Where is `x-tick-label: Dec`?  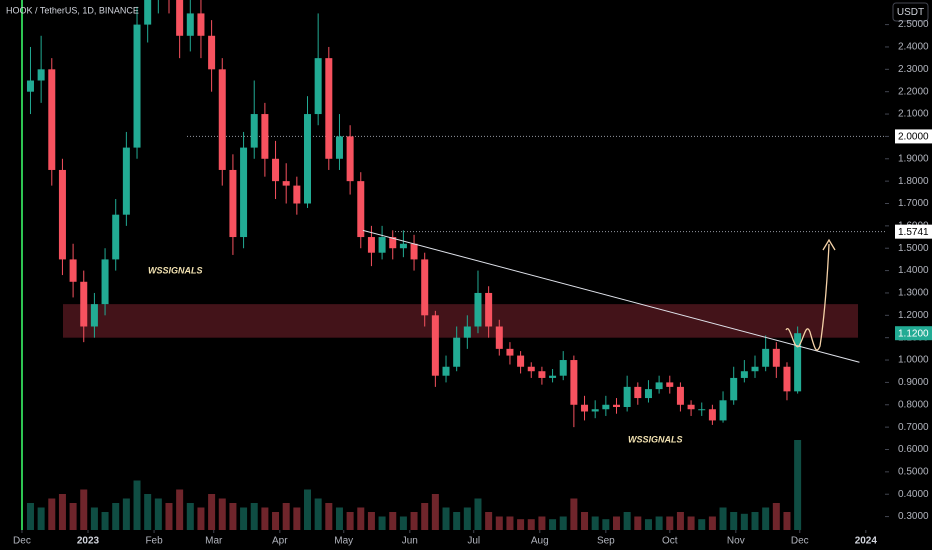 x-tick-label: Dec is located at coordinates (22, 541).